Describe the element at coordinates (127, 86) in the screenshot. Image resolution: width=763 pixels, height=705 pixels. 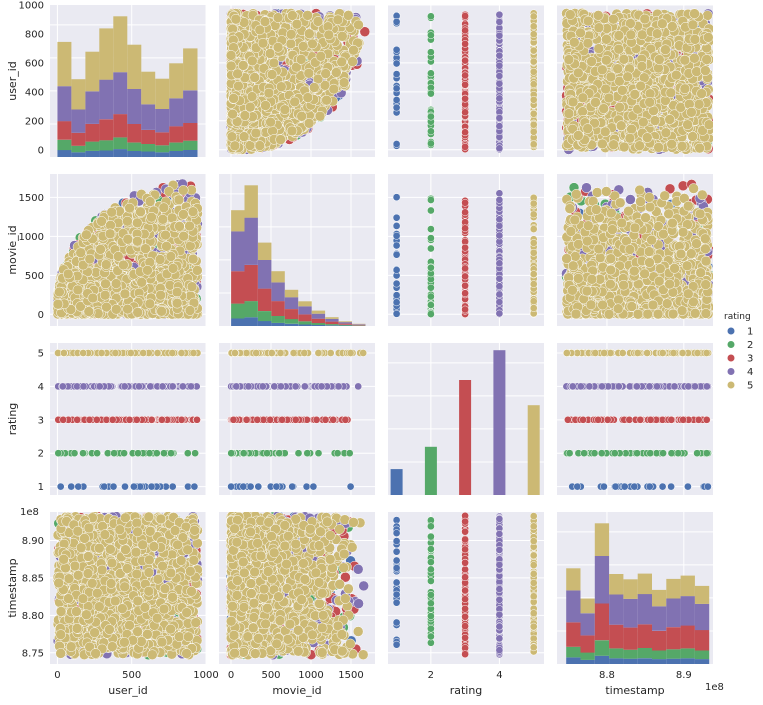
I see `histogram-user_id` at that location.